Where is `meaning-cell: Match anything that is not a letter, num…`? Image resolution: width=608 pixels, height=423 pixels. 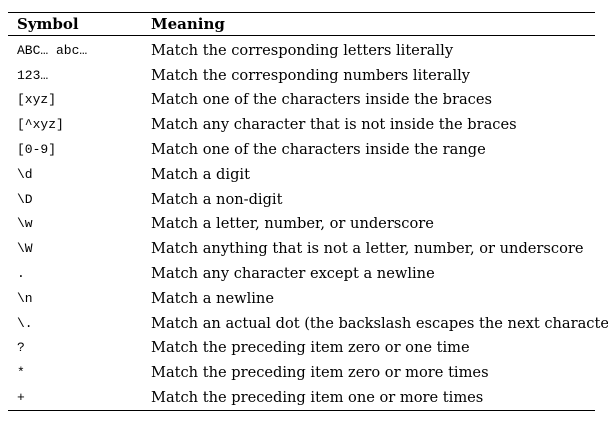 meaning-cell: Match anything that is not a letter, num… is located at coordinates (367, 249).